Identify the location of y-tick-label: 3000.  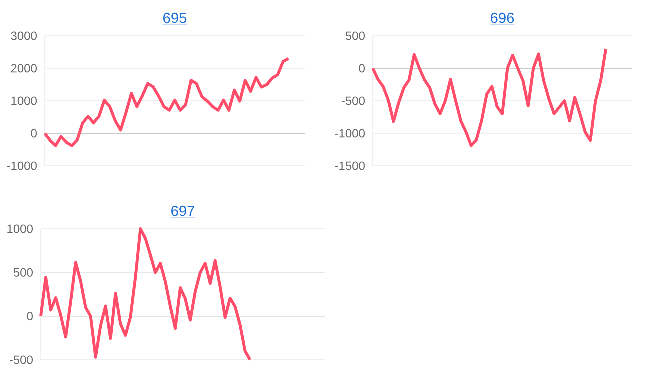
(24, 36).